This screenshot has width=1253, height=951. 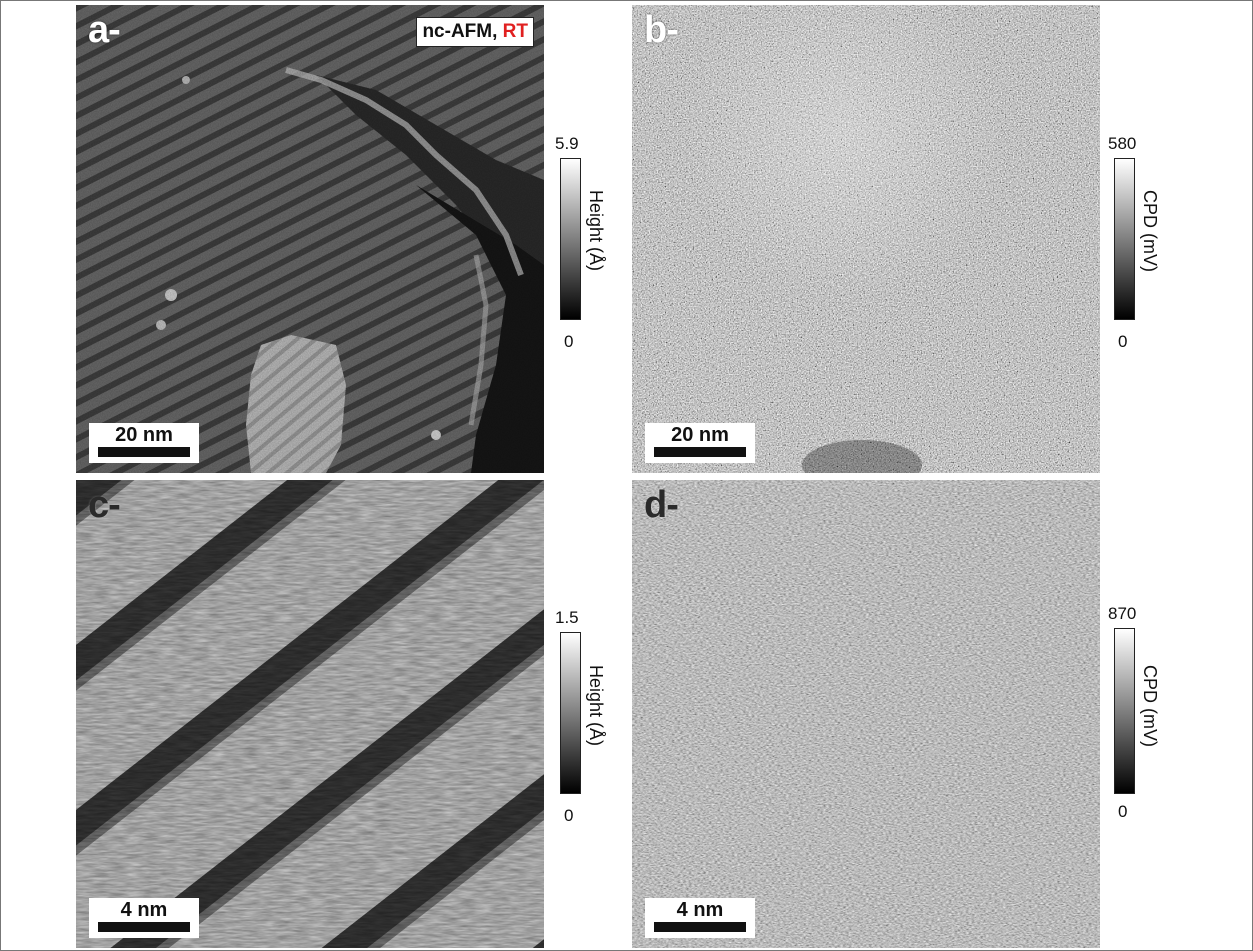 I want to click on panel-d-scale-text: 4 nm, so click(x=700, y=910).